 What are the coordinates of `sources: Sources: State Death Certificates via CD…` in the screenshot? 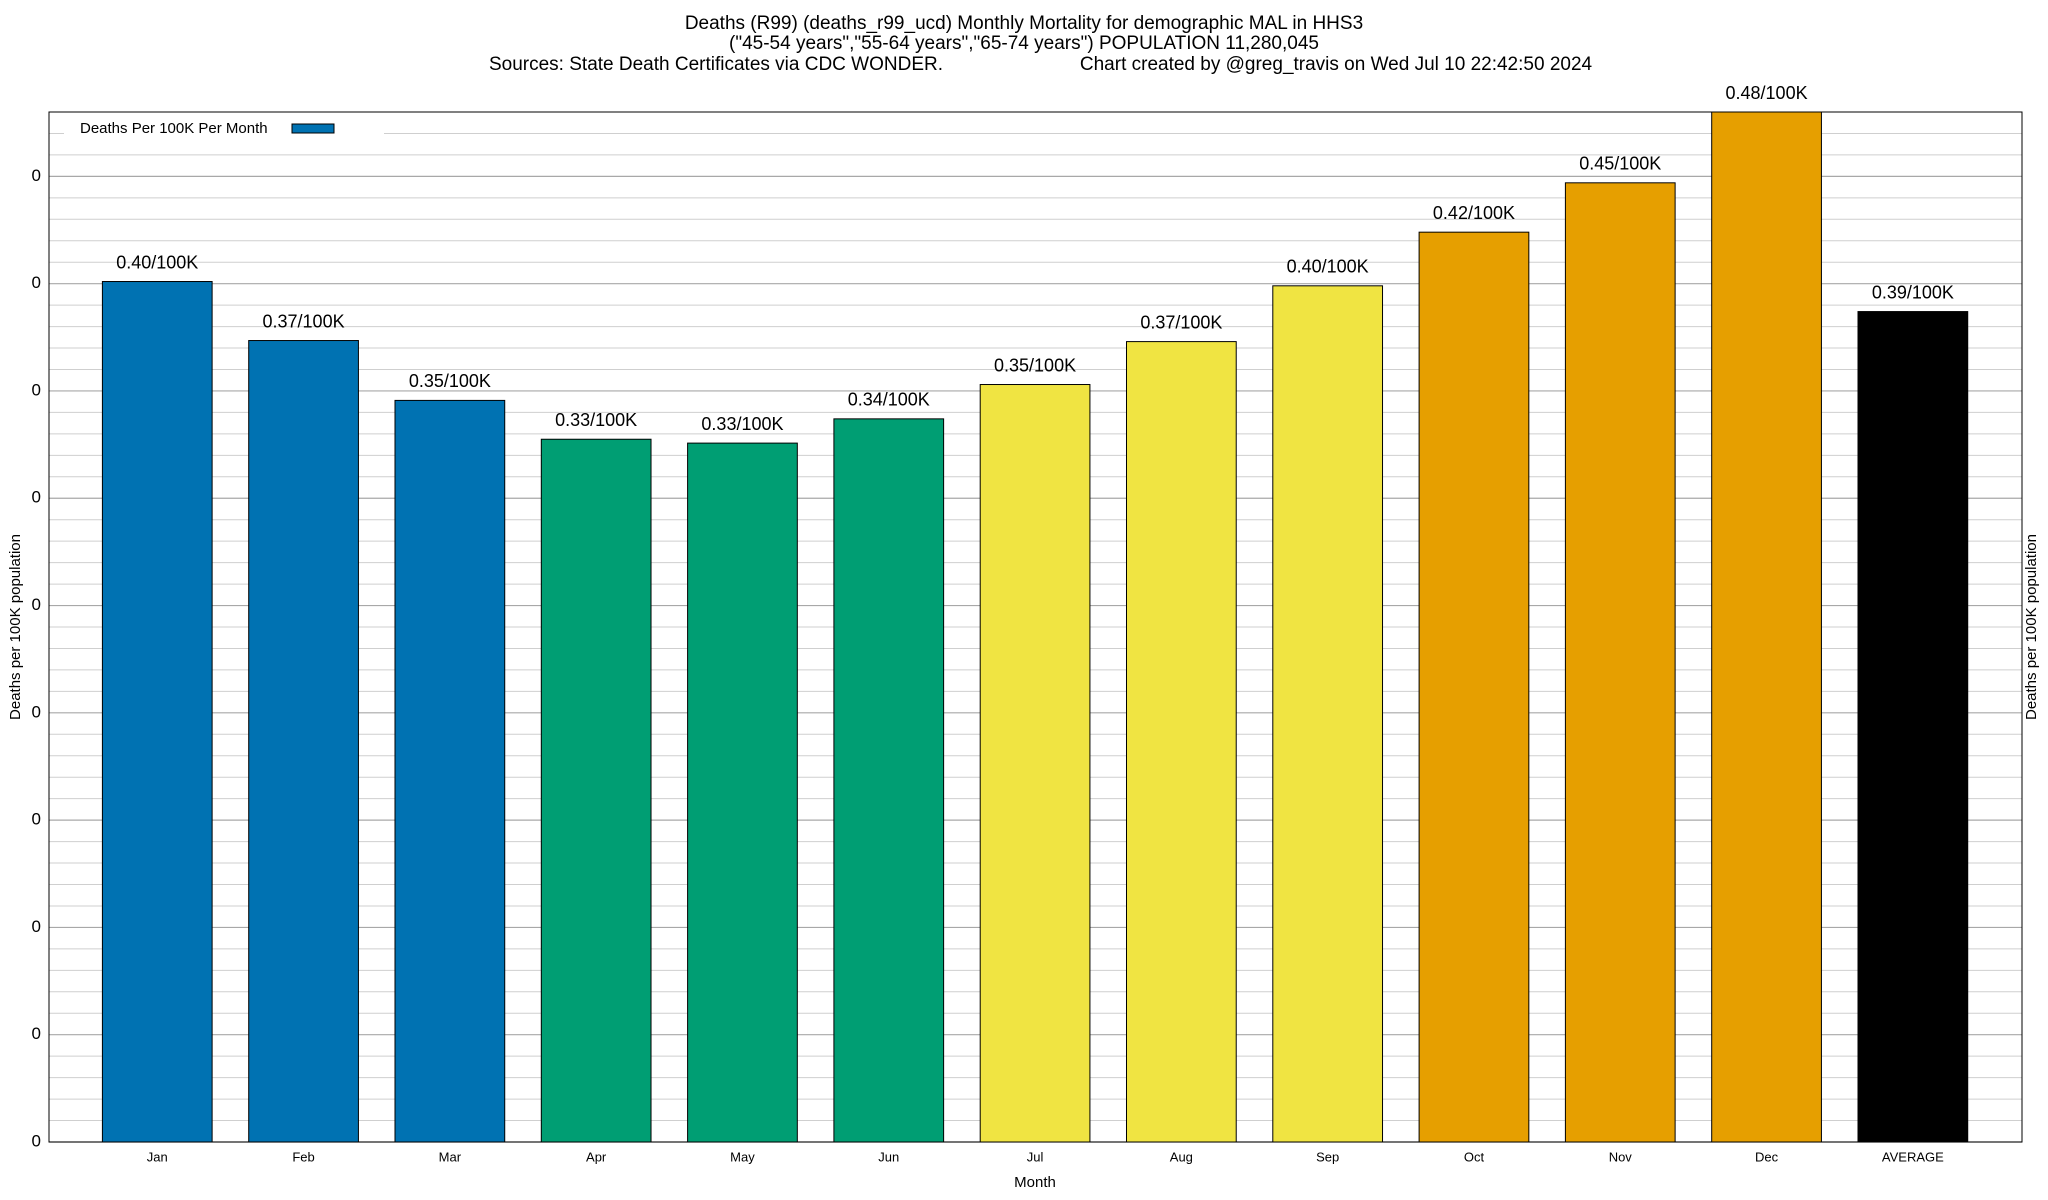 It's located at (716, 64).